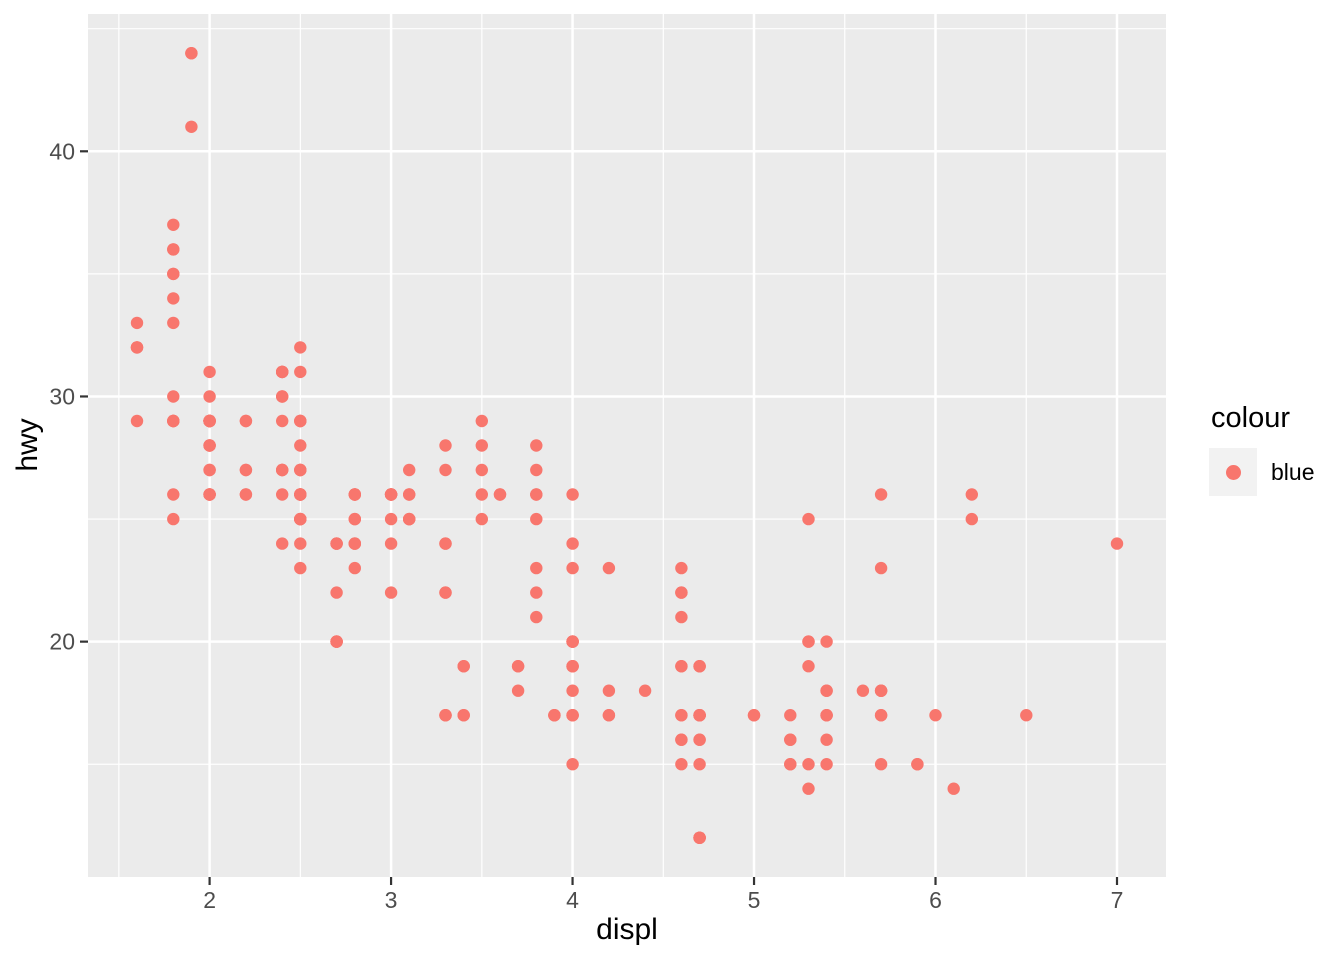 This screenshot has height=960, width=1344. Describe the element at coordinates (627, 929) in the screenshot. I see `x-axis-title: displ` at that location.